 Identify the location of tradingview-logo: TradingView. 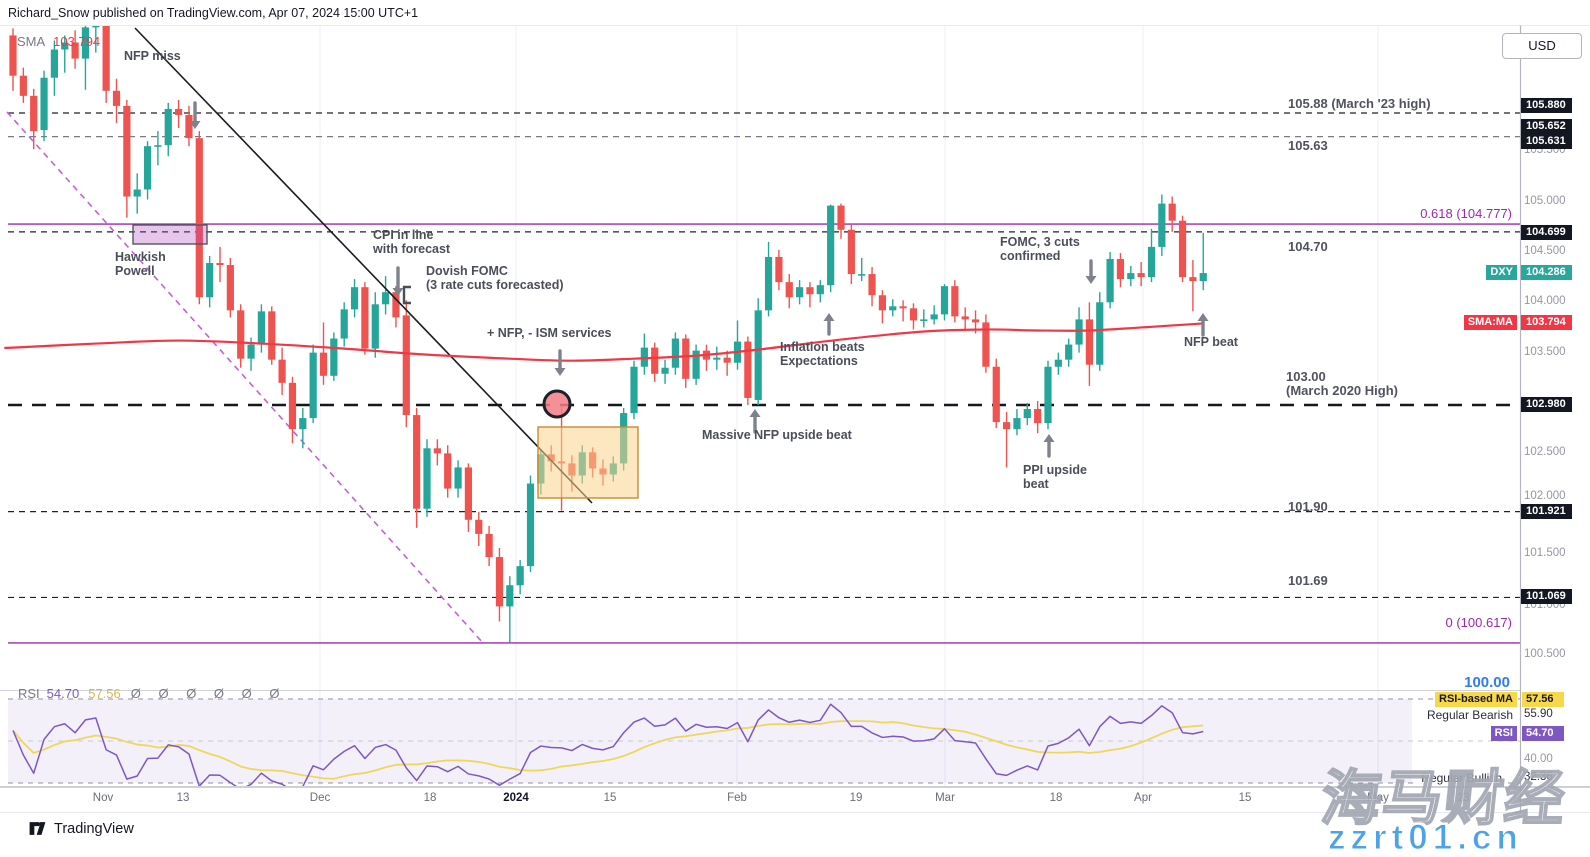
(81, 828).